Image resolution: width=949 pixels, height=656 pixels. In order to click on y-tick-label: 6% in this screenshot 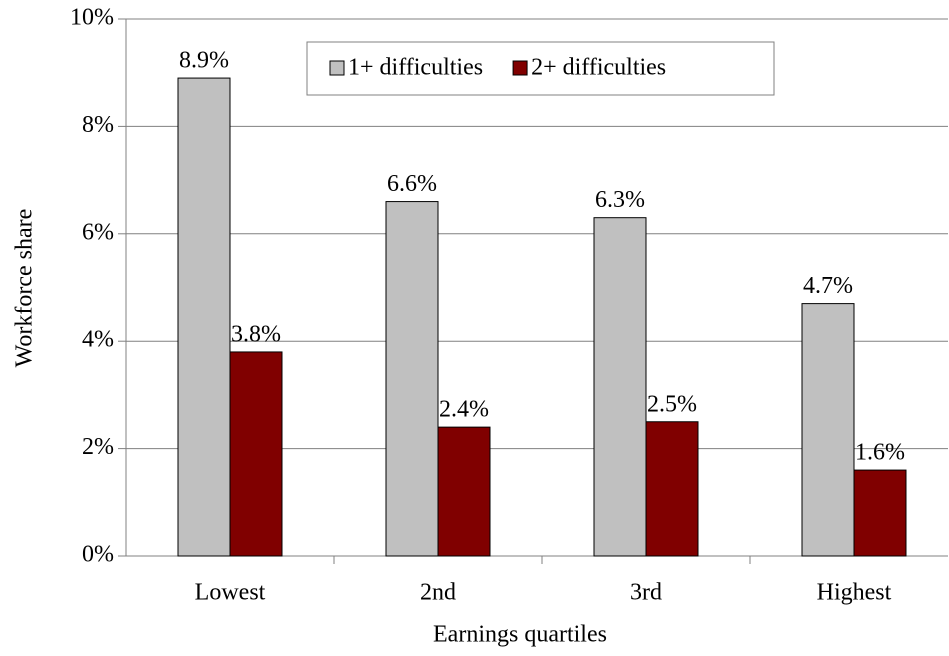, I will do `click(98, 232)`.